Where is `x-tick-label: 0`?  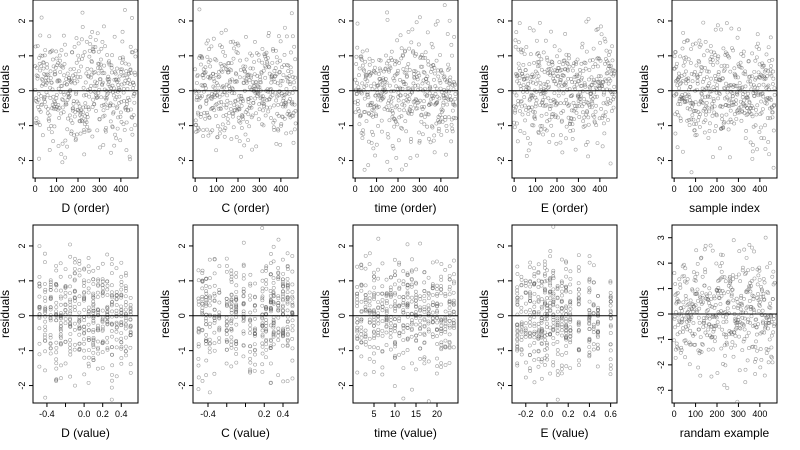 x-tick-label: 0 is located at coordinates (674, 414).